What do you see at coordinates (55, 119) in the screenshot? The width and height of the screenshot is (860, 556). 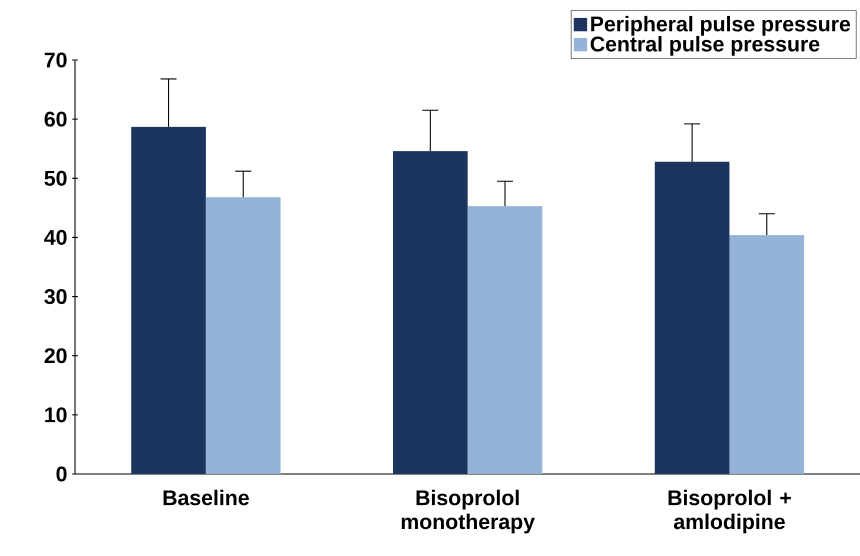 I see `y-tick-label: 60` at bounding box center [55, 119].